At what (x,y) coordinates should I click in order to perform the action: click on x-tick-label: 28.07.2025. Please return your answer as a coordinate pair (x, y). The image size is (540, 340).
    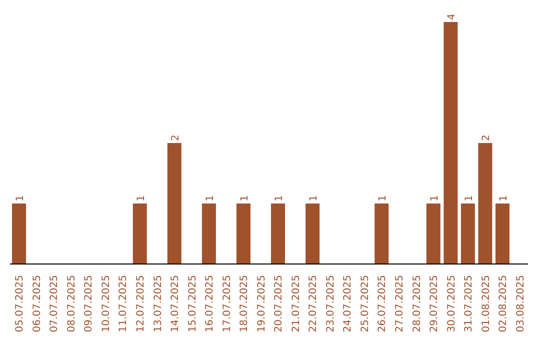
    Looking at the image, I should click on (417, 303).